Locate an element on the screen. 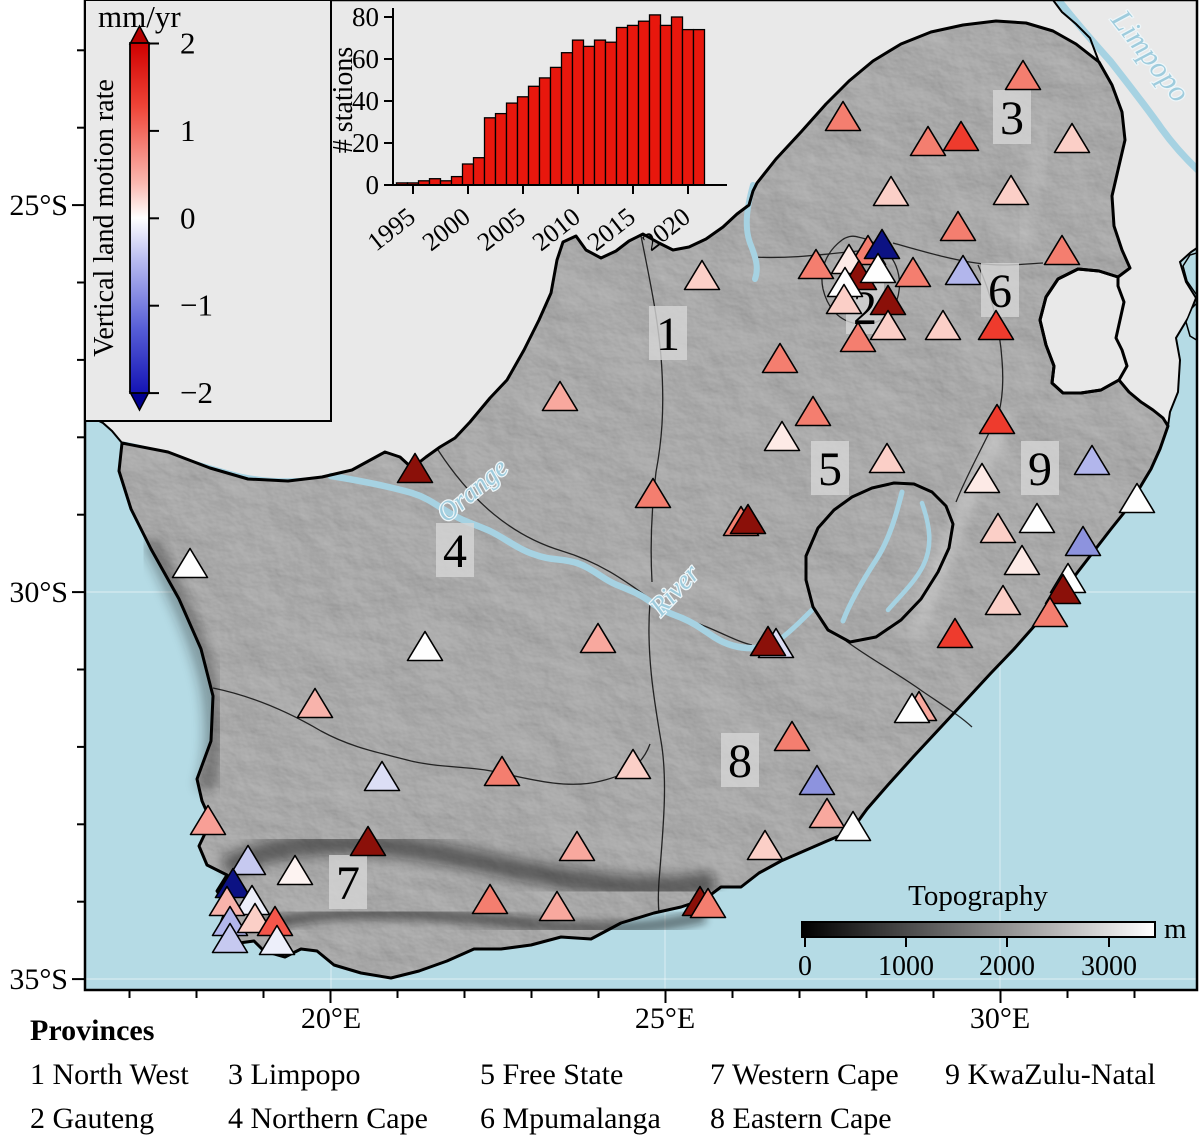  legend-item: 2 Gauteng is located at coordinates (92, 1118).